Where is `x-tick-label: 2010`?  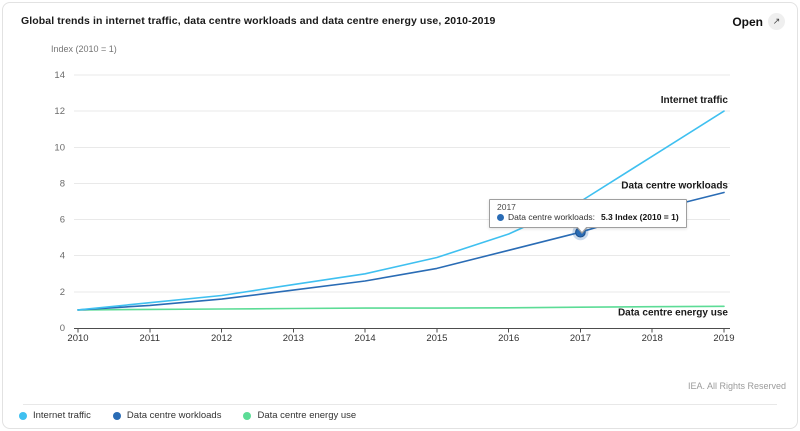 x-tick-label: 2010 is located at coordinates (77, 338).